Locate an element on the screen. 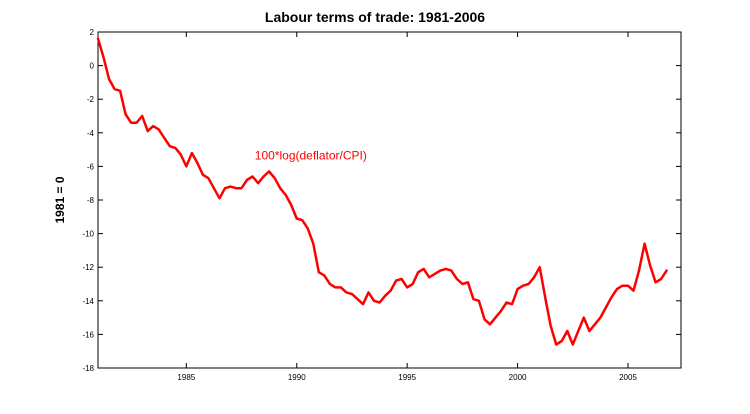  y-tick-label: 2 is located at coordinates (92, 32).